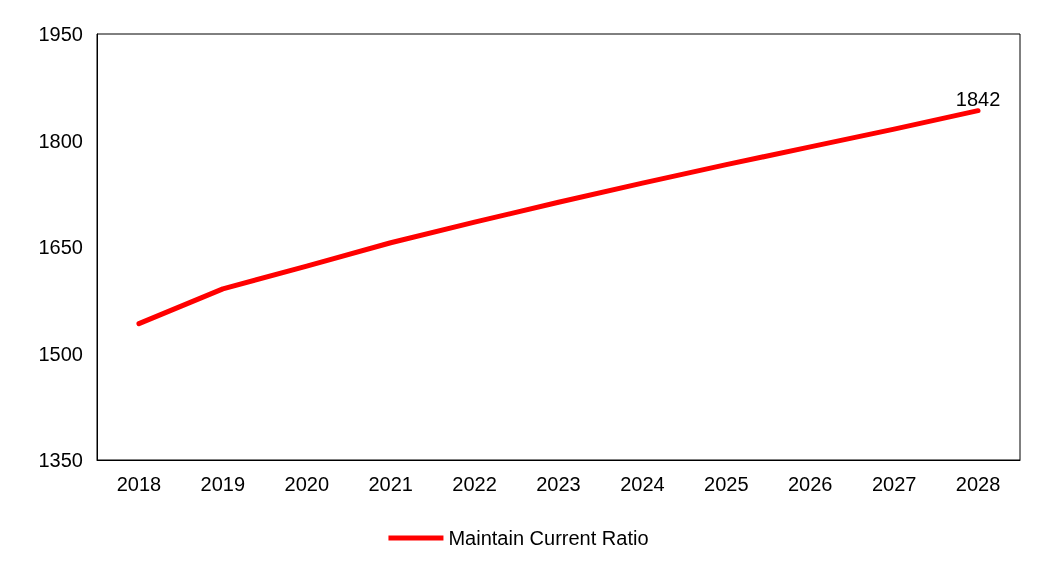  I want to click on y-tick-label: 1350, so click(60, 460).